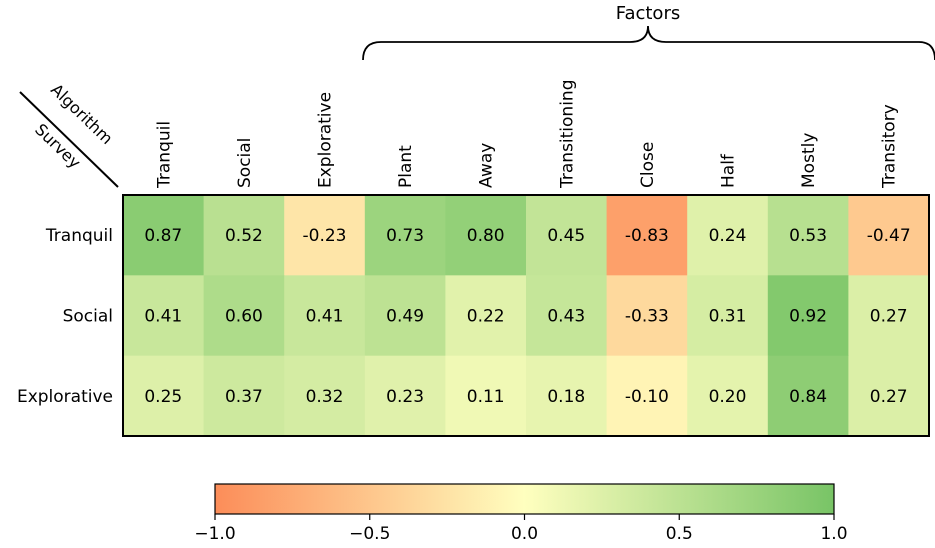  What do you see at coordinates (648, 165) in the screenshot?
I see `column-label: Close` at bounding box center [648, 165].